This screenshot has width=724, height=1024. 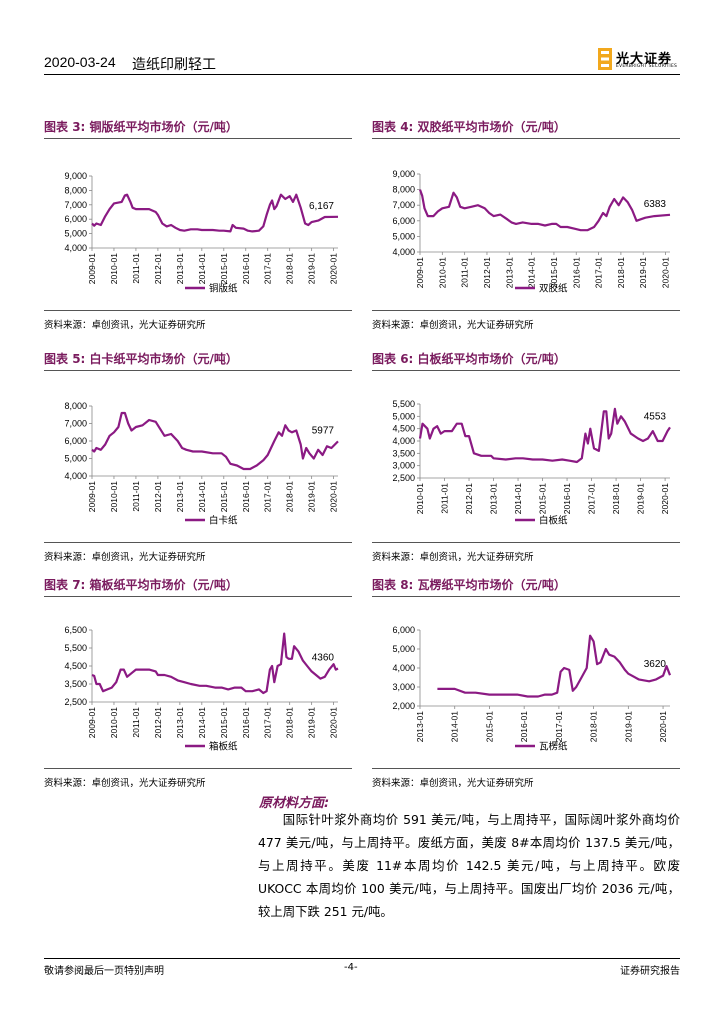 What do you see at coordinates (647, 66) in the screenshot?
I see `logo-text-en: EVERBRIGHT SECURITIES` at bounding box center [647, 66].